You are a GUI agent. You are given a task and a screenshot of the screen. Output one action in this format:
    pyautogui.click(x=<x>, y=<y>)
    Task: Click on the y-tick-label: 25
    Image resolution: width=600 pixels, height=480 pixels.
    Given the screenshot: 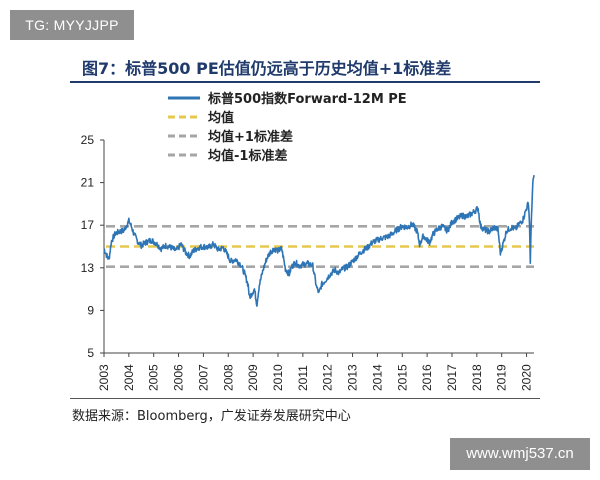 What is the action you would take?
    pyautogui.click(x=88, y=140)
    